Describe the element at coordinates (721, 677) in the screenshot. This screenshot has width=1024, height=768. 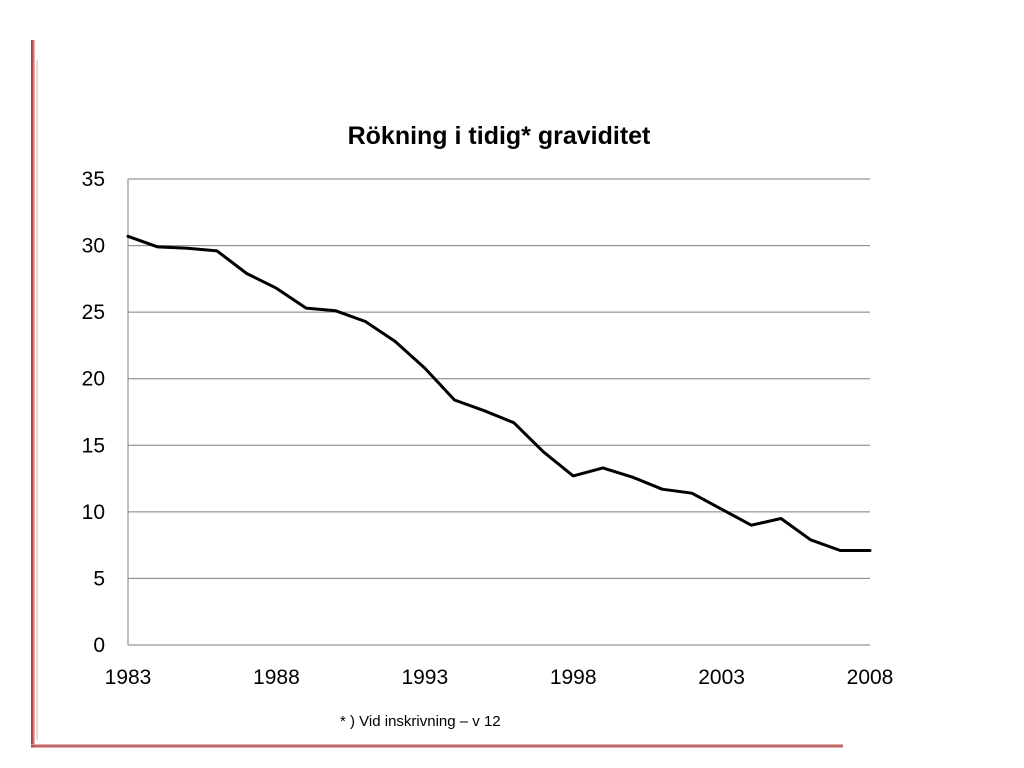
I see `x-tick-label-2003: 2003` at that location.